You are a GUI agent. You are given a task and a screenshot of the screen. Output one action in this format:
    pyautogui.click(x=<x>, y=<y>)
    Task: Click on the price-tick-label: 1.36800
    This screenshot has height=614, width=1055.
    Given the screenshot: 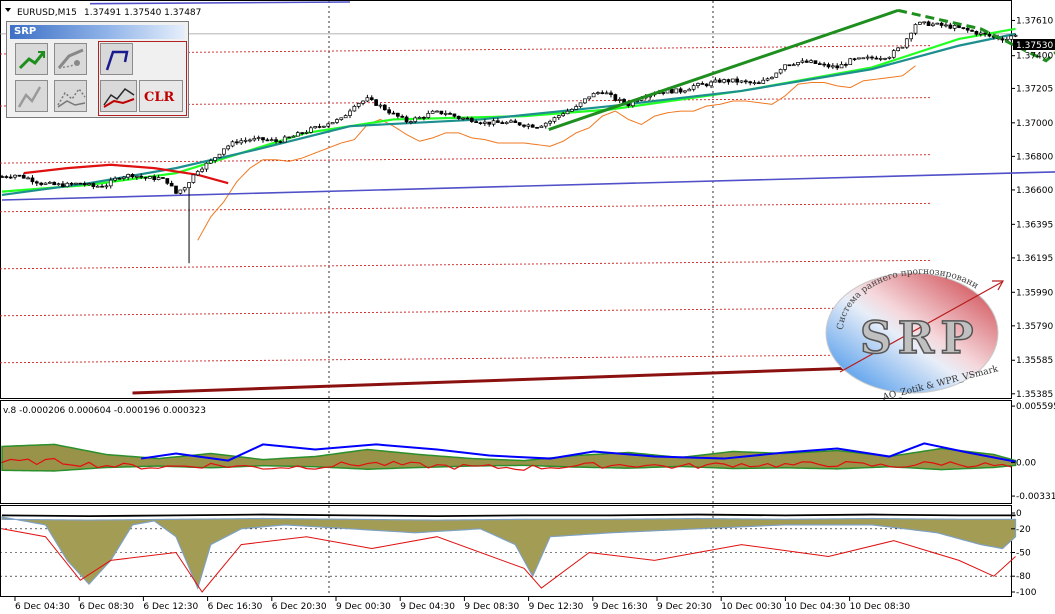 What is the action you would take?
    pyautogui.click(x=1034, y=157)
    